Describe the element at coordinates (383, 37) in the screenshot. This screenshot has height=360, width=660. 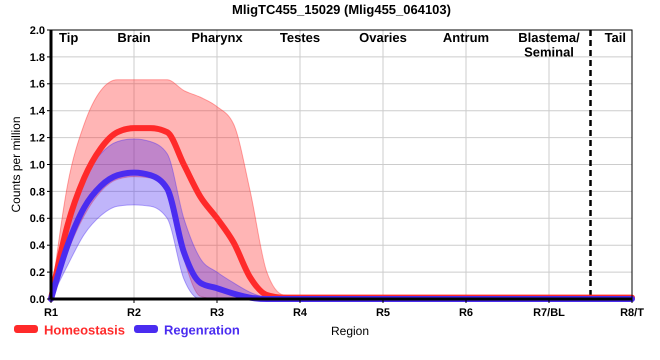
I see `annotation: Ovaries` at that location.